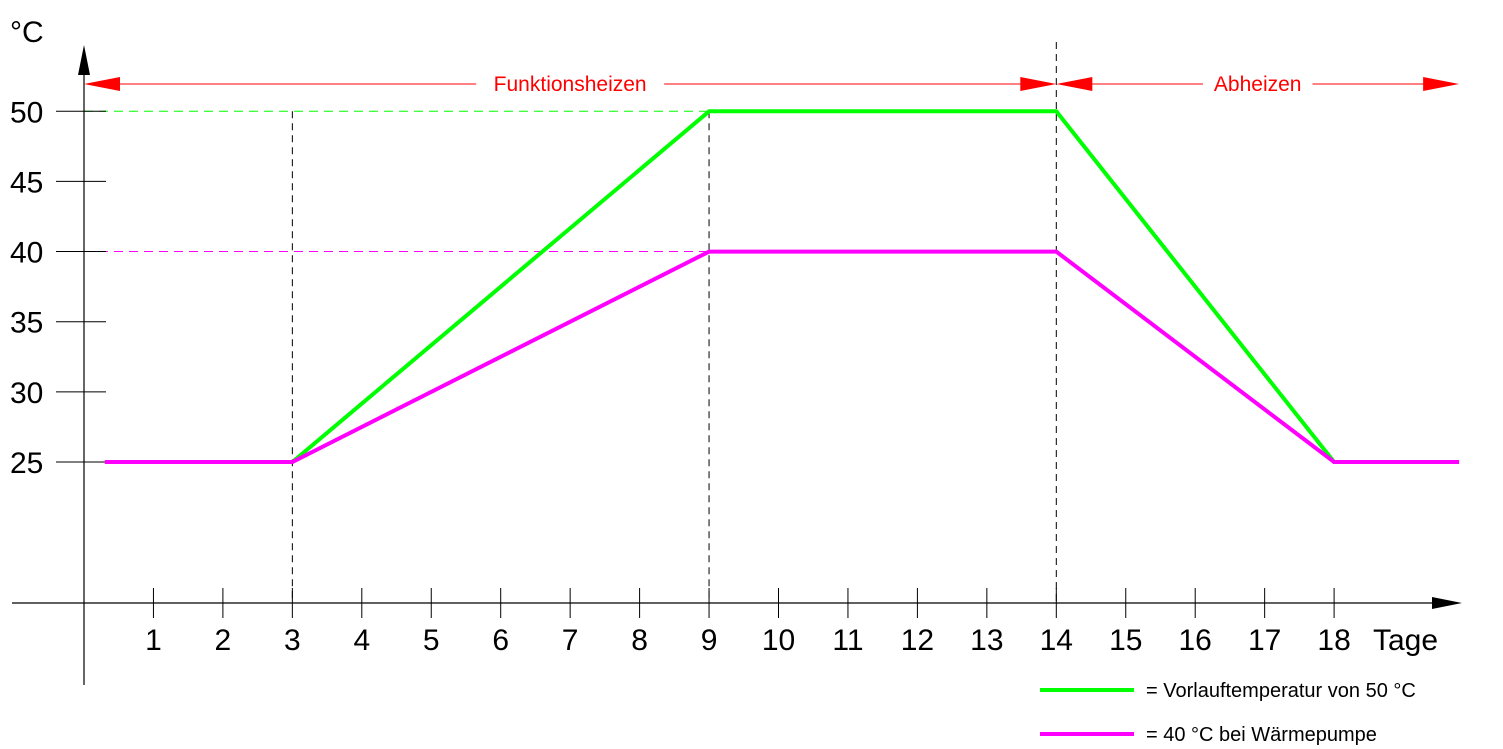  Describe the element at coordinates (153, 640) in the screenshot. I see `x-tick-label-1: 1` at that location.